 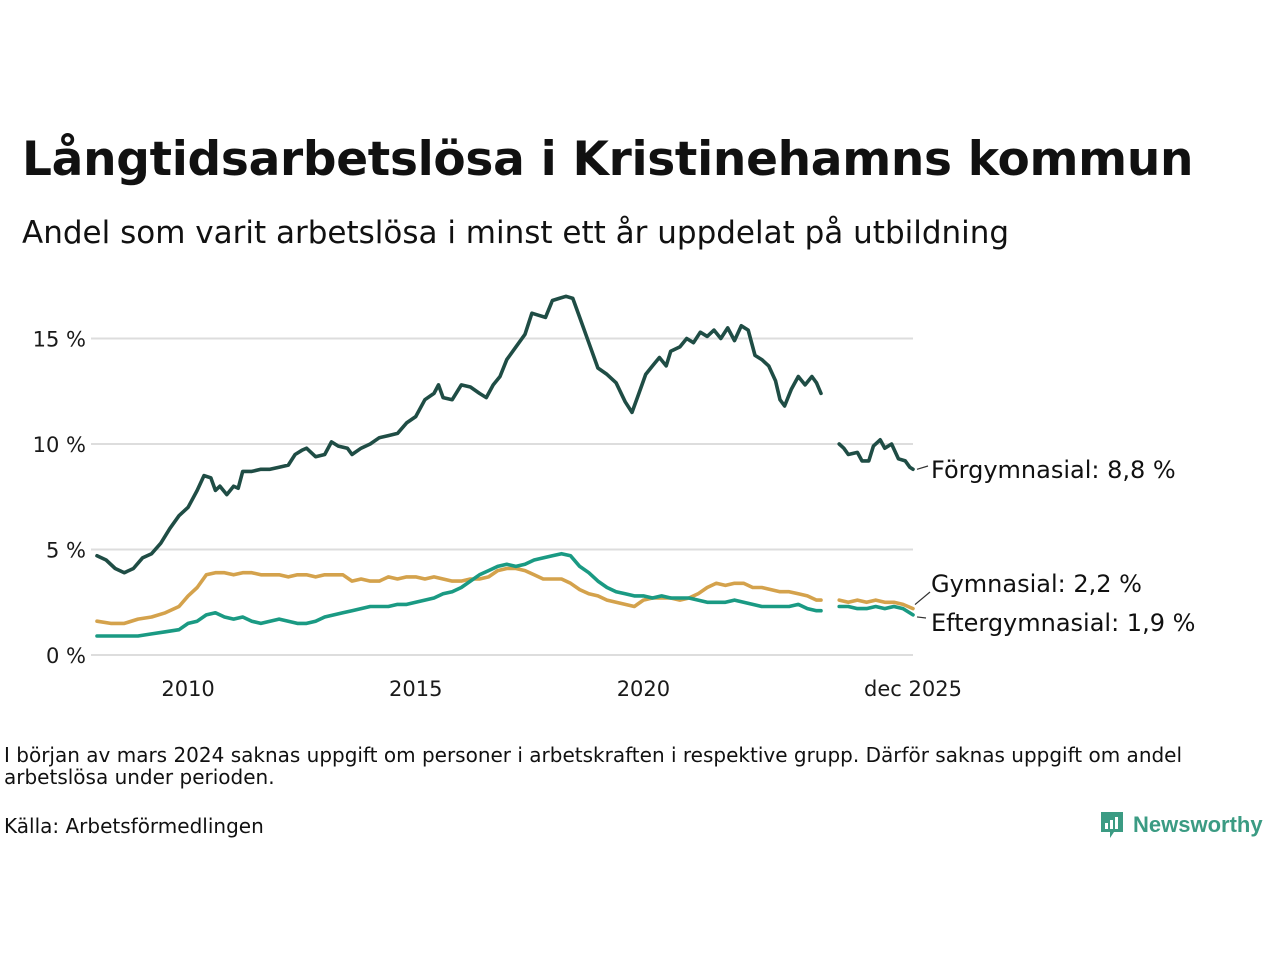 I want to click on end-label-eftergymnasial: Eftergymnasial: 1,9 %, so click(x=1063, y=623).